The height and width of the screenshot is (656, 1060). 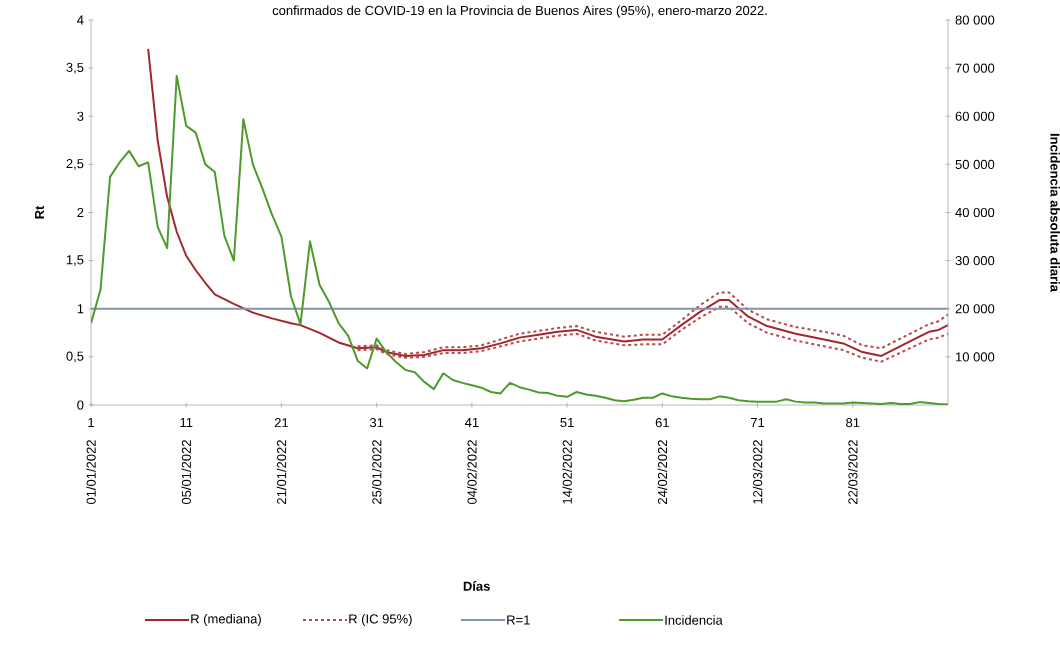 I want to click on y-tick-label: 2, so click(x=80, y=212).